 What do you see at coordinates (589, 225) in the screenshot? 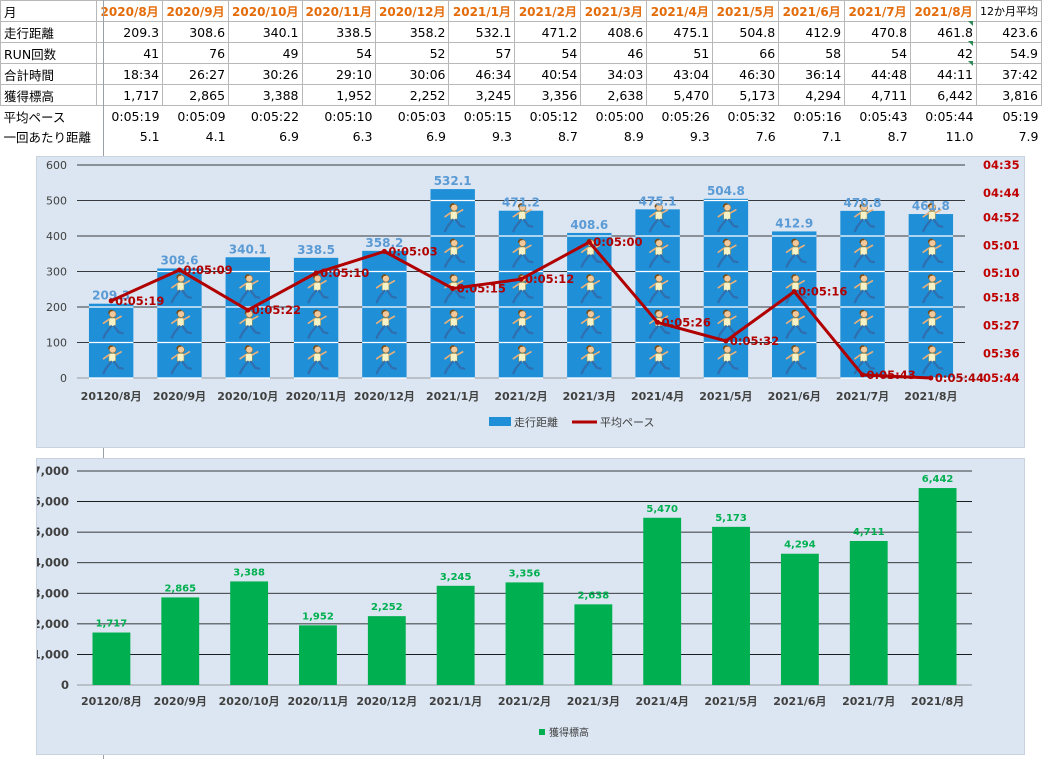
I see `distance-data-label: 408.6` at bounding box center [589, 225].